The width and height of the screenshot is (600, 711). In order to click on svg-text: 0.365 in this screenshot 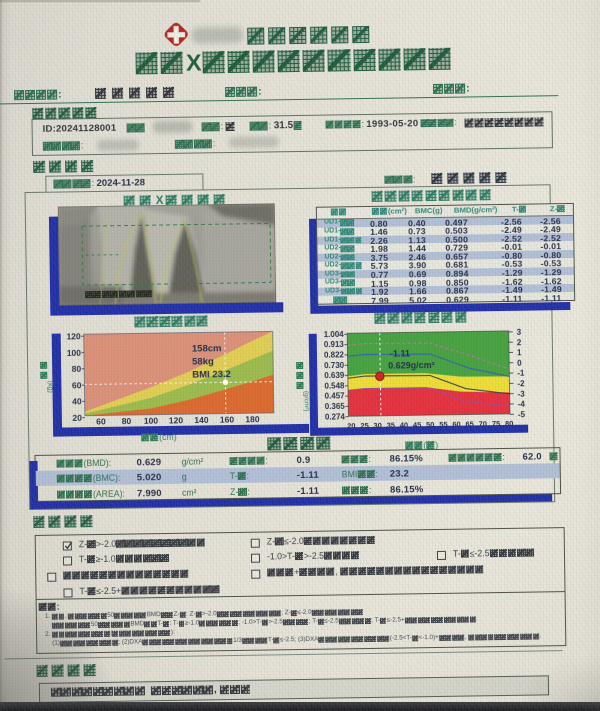, I will do `click(335, 406)`.